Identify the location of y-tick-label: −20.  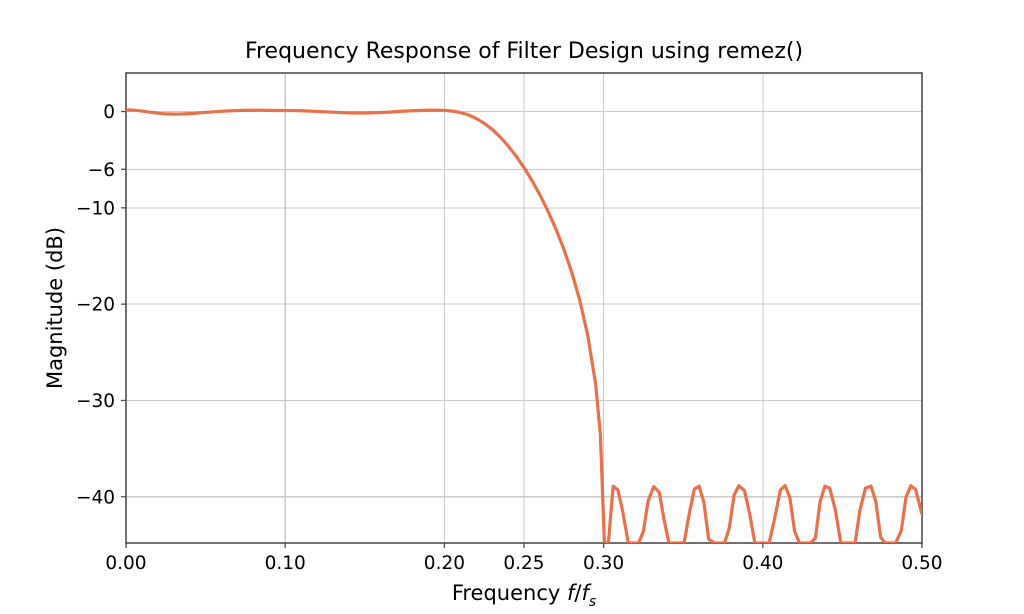
(95, 305).